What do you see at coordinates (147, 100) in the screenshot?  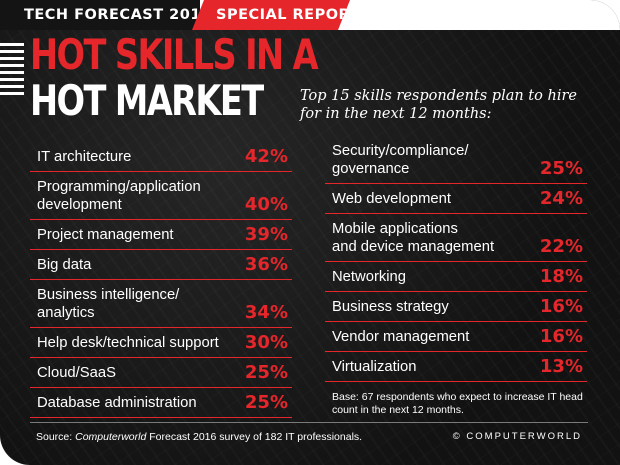 I see `title-line-2: HOT MARKET` at bounding box center [147, 100].